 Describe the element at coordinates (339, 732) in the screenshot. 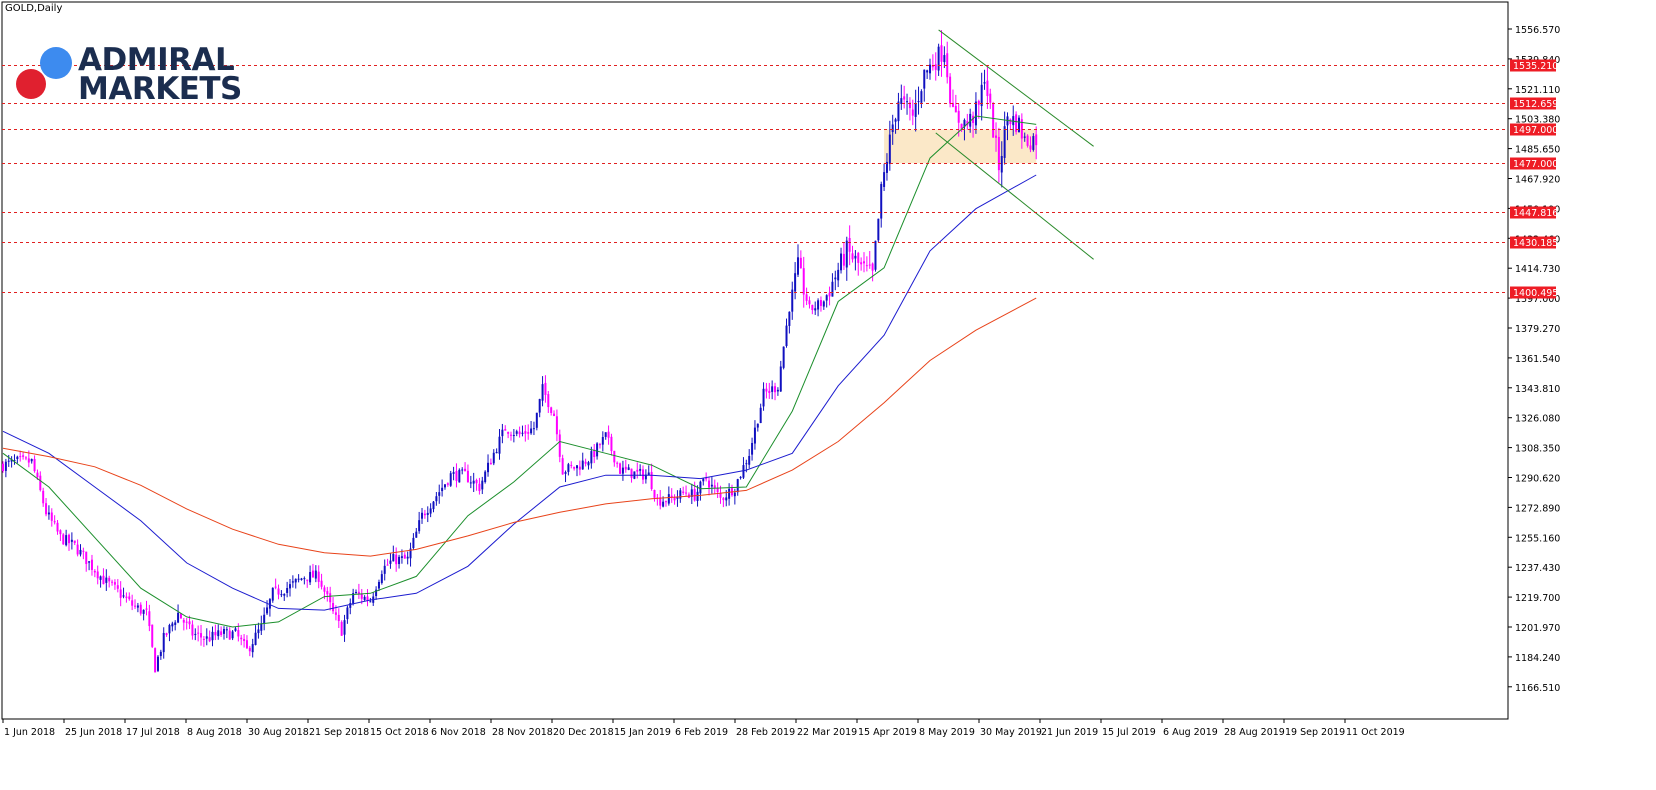

I see `x-tick-label: 21 Sep 2018` at that location.